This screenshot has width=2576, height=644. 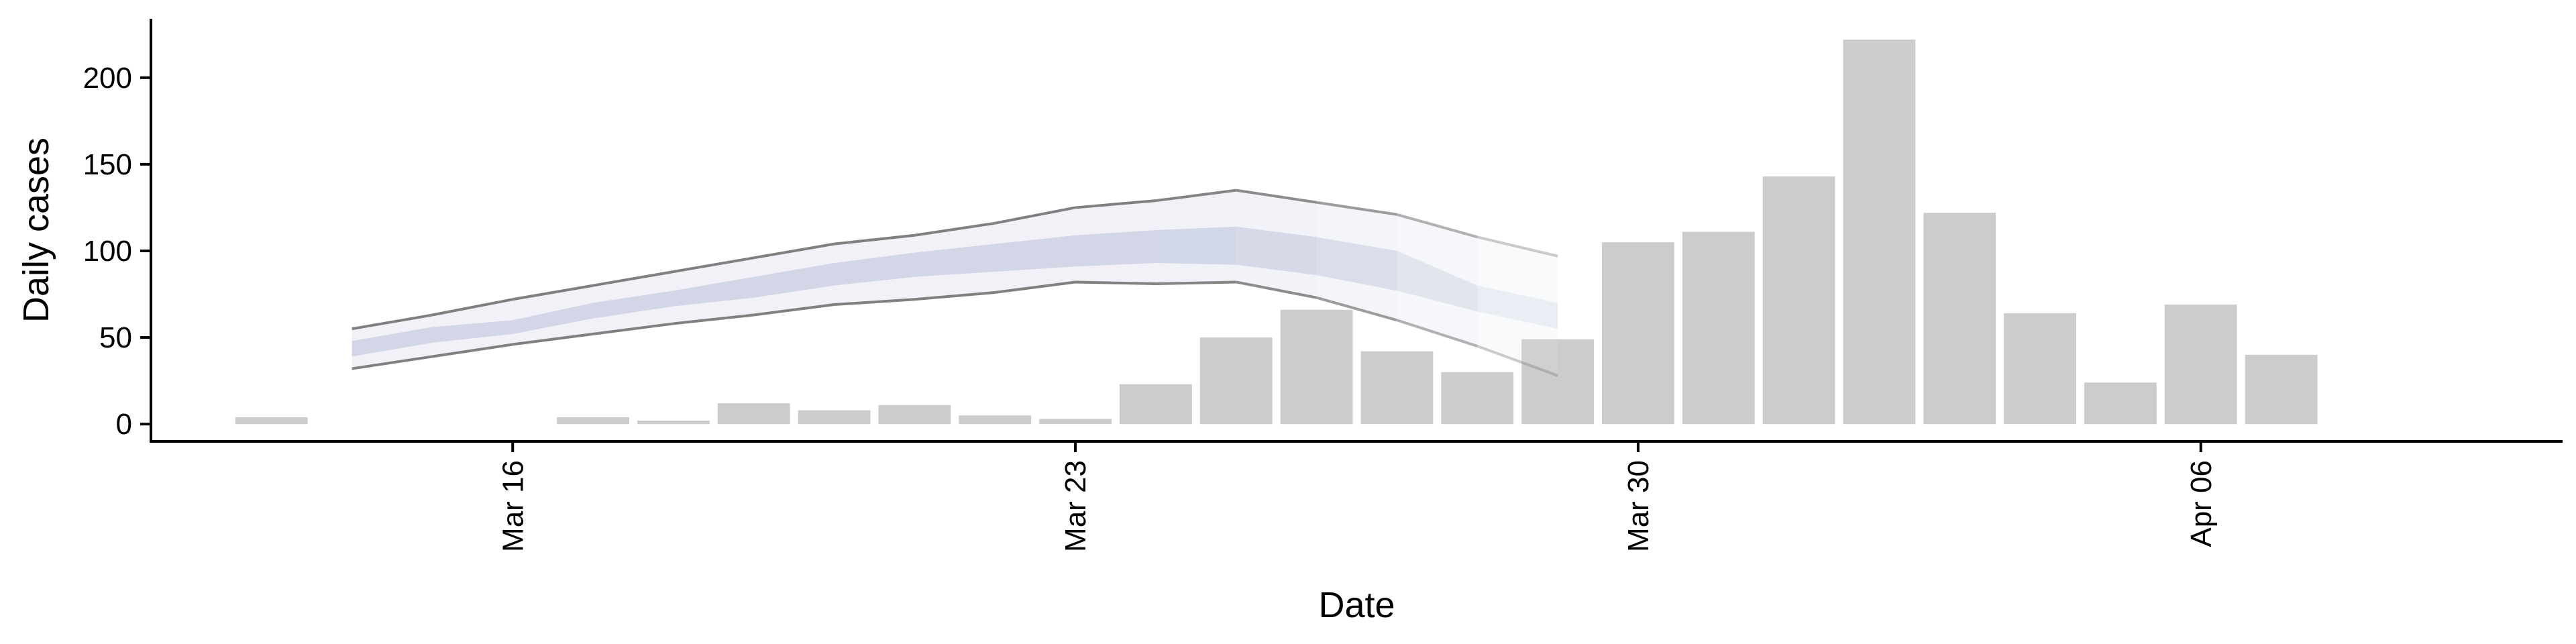 What do you see at coordinates (512, 506) in the screenshot?
I see `x-tick-label: Mar 16` at bounding box center [512, 506].